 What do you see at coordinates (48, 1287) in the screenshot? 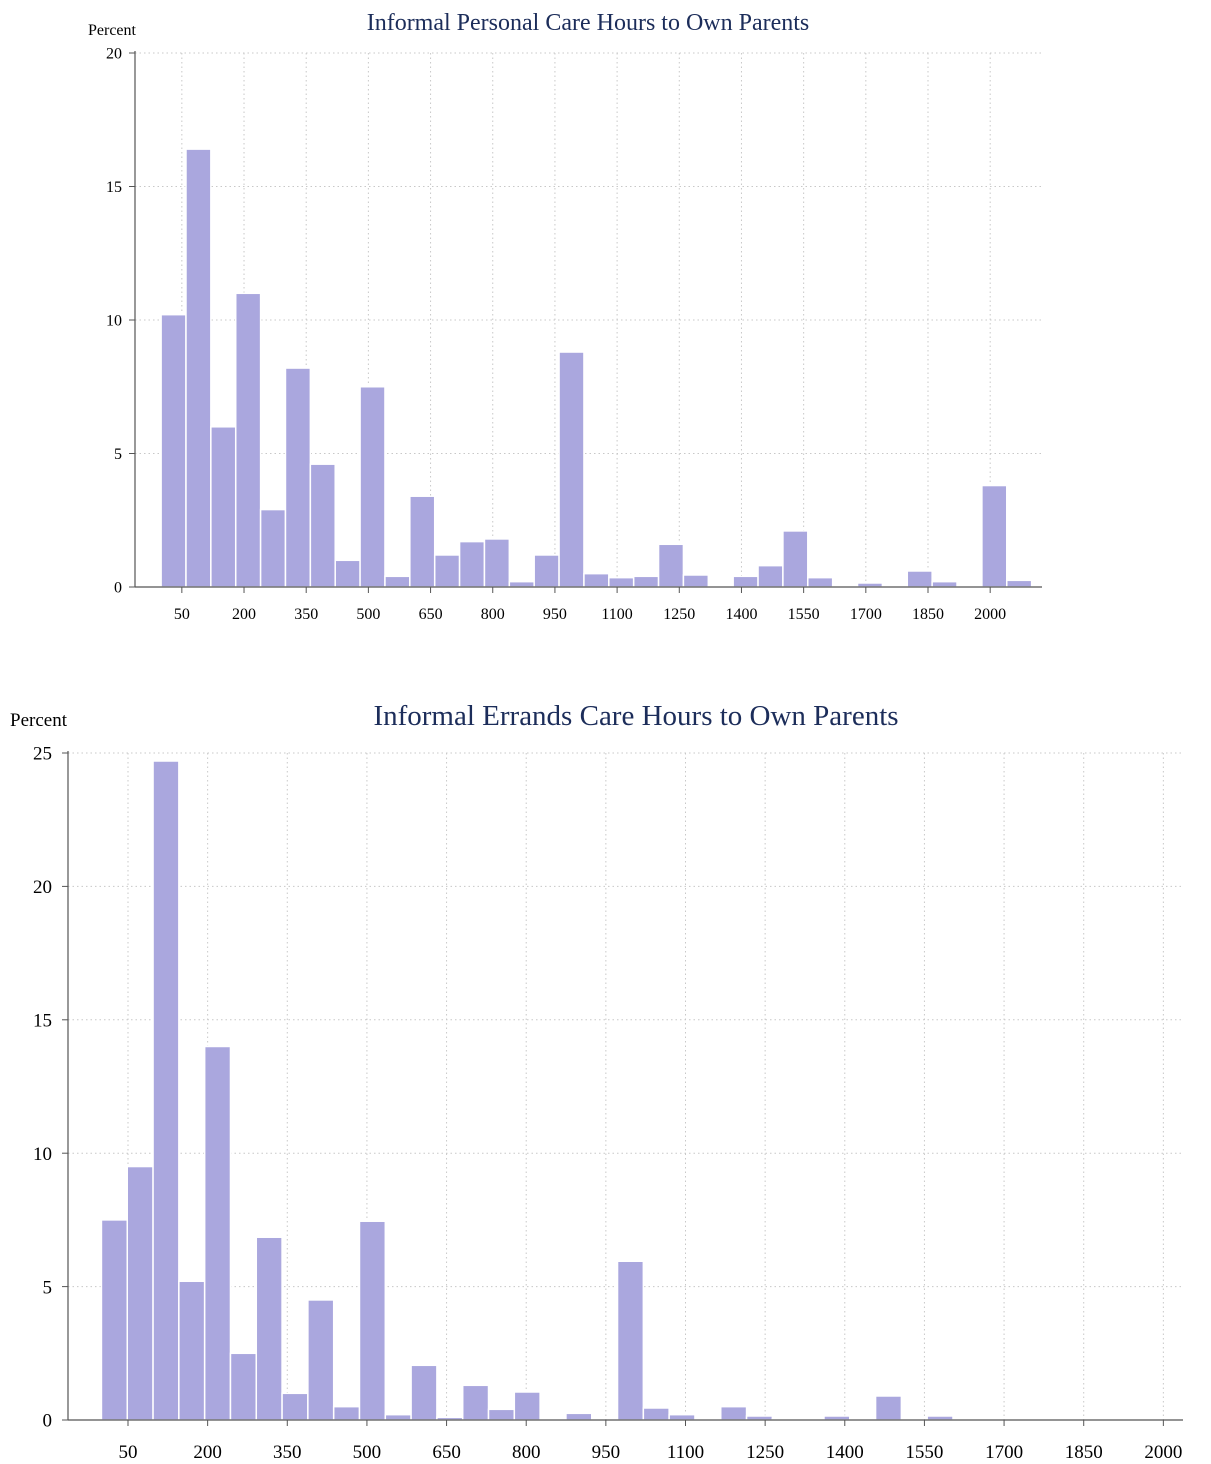
I see `errands-y-tick-label: 5` at bounding box center [48, 1287].